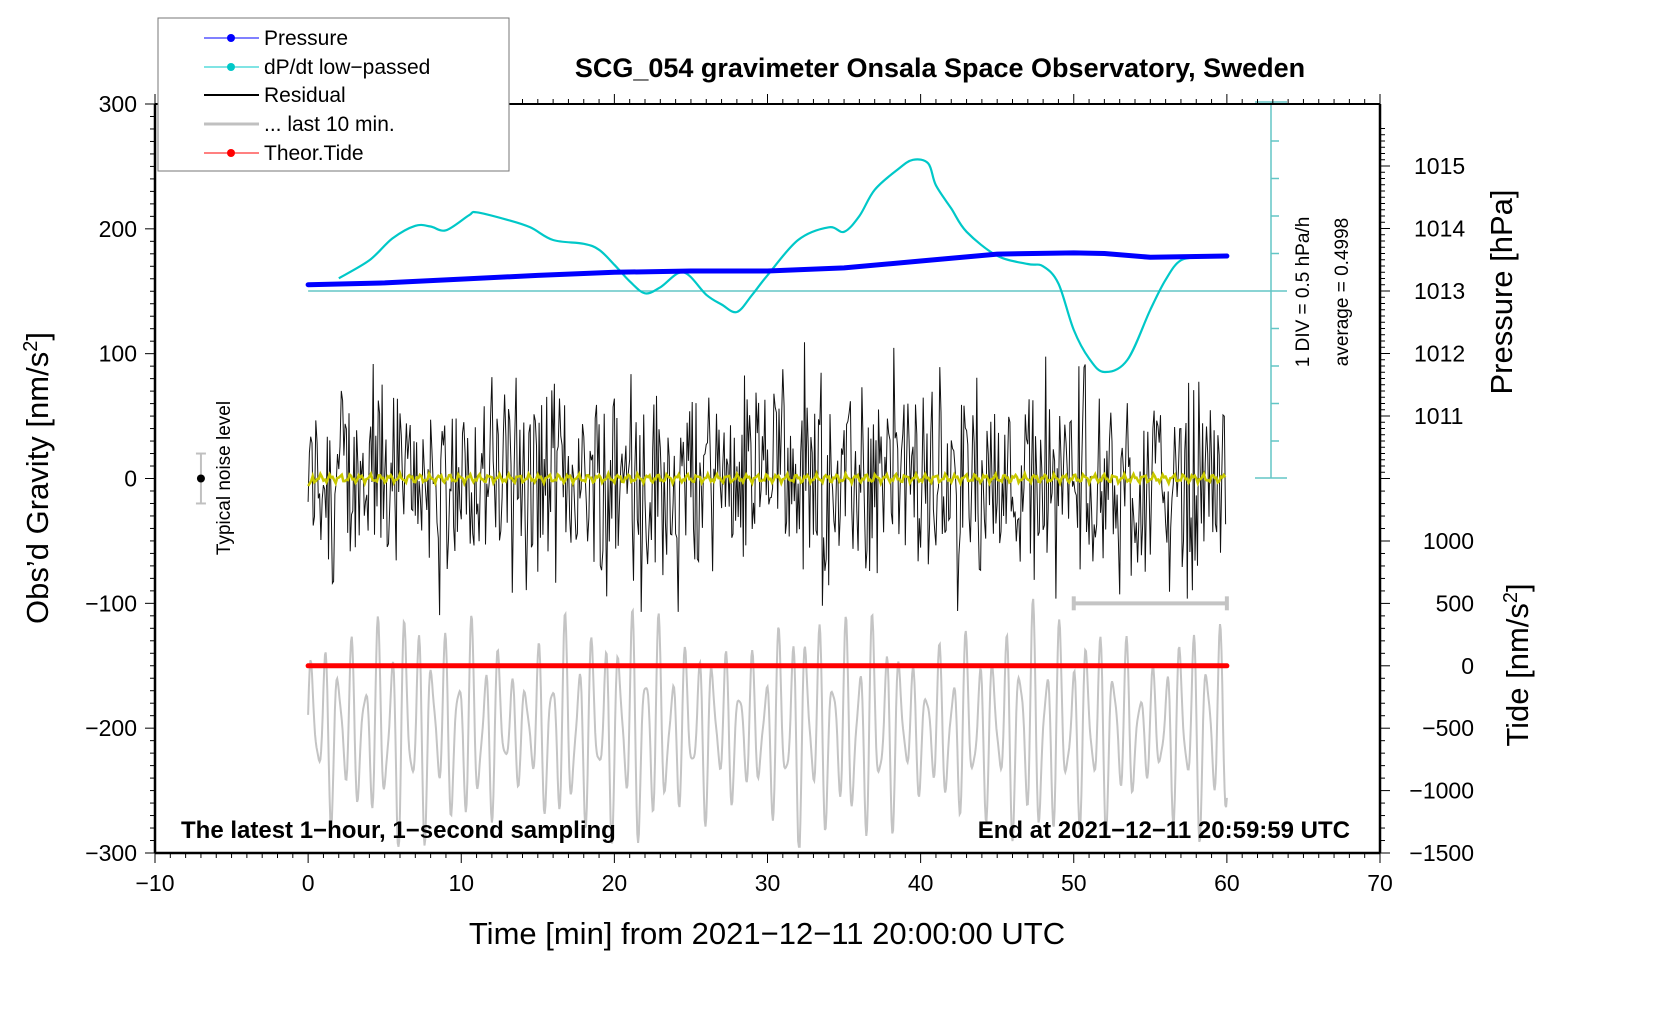 This screenshot has height=1020, width=1660. Describe the element at coordinates (118, 229) in the screenshot. I see `y-left-tick-label: 200` at that location.